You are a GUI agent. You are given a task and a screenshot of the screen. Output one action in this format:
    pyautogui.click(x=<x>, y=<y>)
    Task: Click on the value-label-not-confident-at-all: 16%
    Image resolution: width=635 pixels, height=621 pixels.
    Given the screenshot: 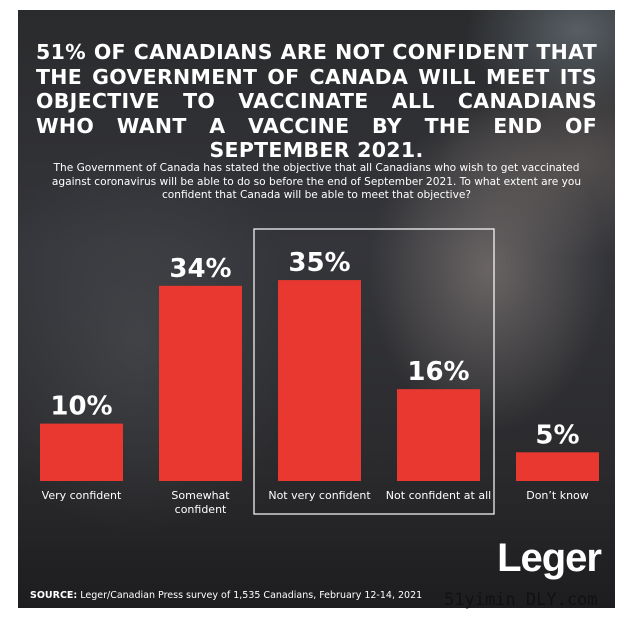 What is the action you would take?
    pyautogui.click(x=438, y=372)
    